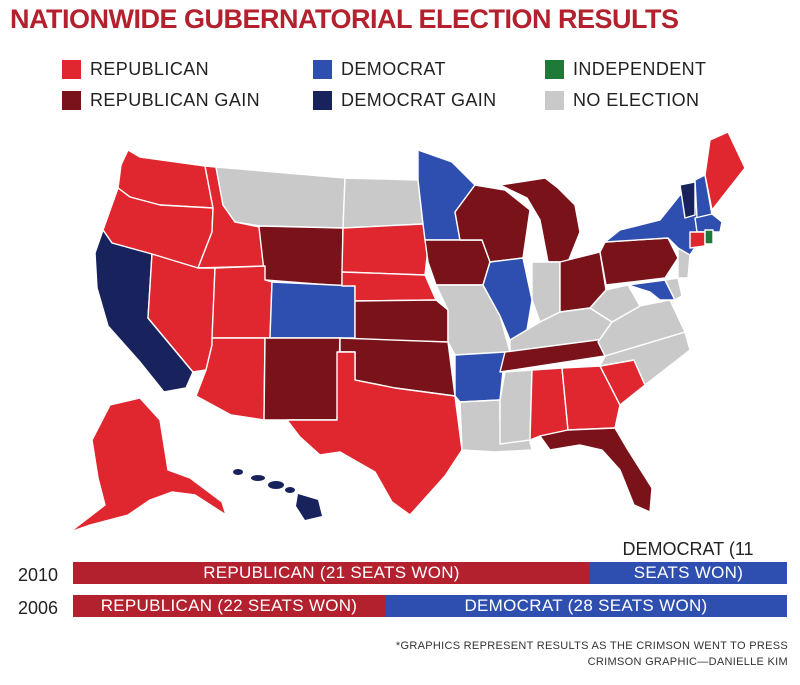 This screenshot has width=800, height=685. I want to click on legend-label-democrat-gain: DEMOCRAT GAIN, so click(419, 99).